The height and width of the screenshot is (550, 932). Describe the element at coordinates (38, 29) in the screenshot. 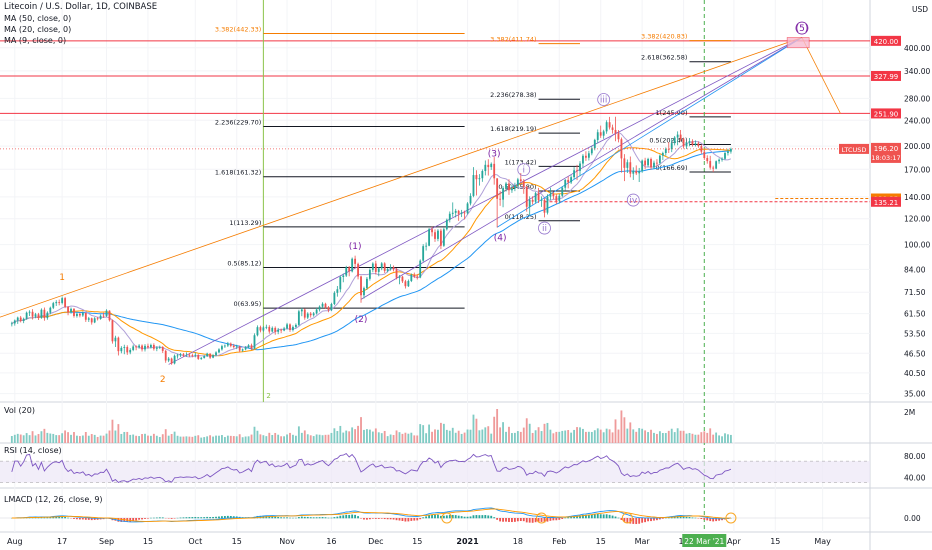

I see `ma20-legend: MA (20, close, 0)` at that location.